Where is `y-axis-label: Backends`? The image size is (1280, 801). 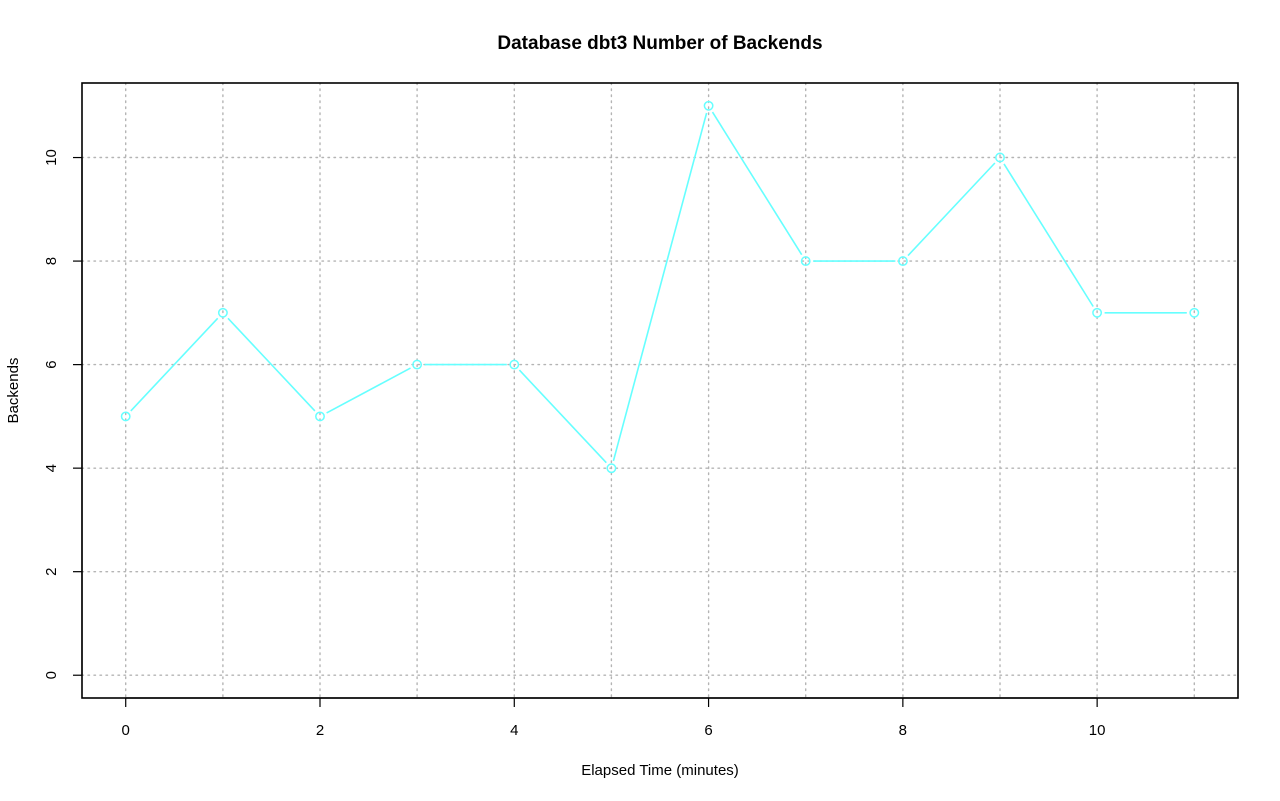 y-axis-label: Backends is located at coordinates (13, 391).